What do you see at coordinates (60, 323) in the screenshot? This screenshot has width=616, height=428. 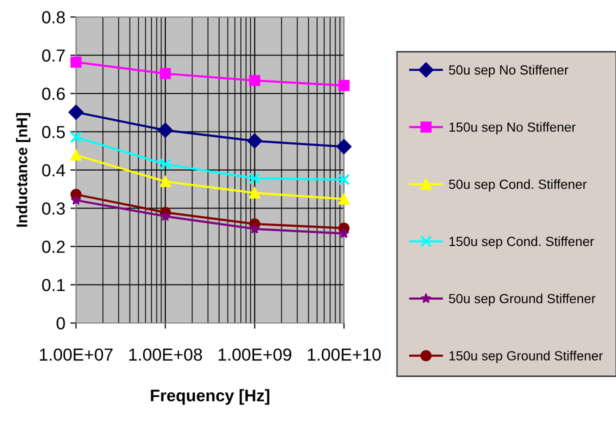 I see `y-tick-label: 0` at bounding box center [60, 323].